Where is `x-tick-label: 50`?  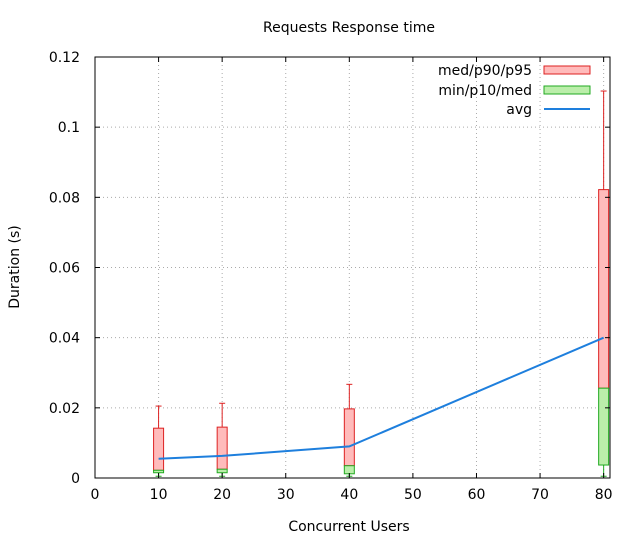 x-tick-label: 50 is located at coordinates (413, 495).